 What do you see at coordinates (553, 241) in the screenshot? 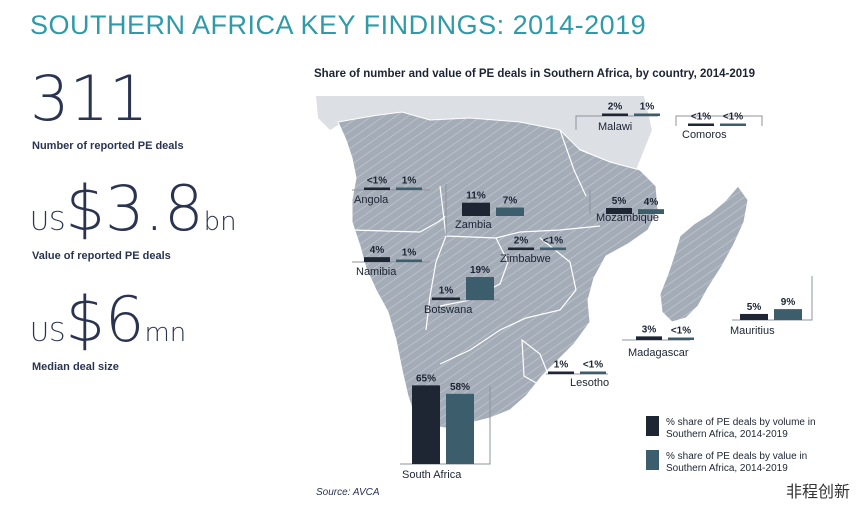
I see `label-value-zimbabwe: <1%` at bounding box center [553, 241].